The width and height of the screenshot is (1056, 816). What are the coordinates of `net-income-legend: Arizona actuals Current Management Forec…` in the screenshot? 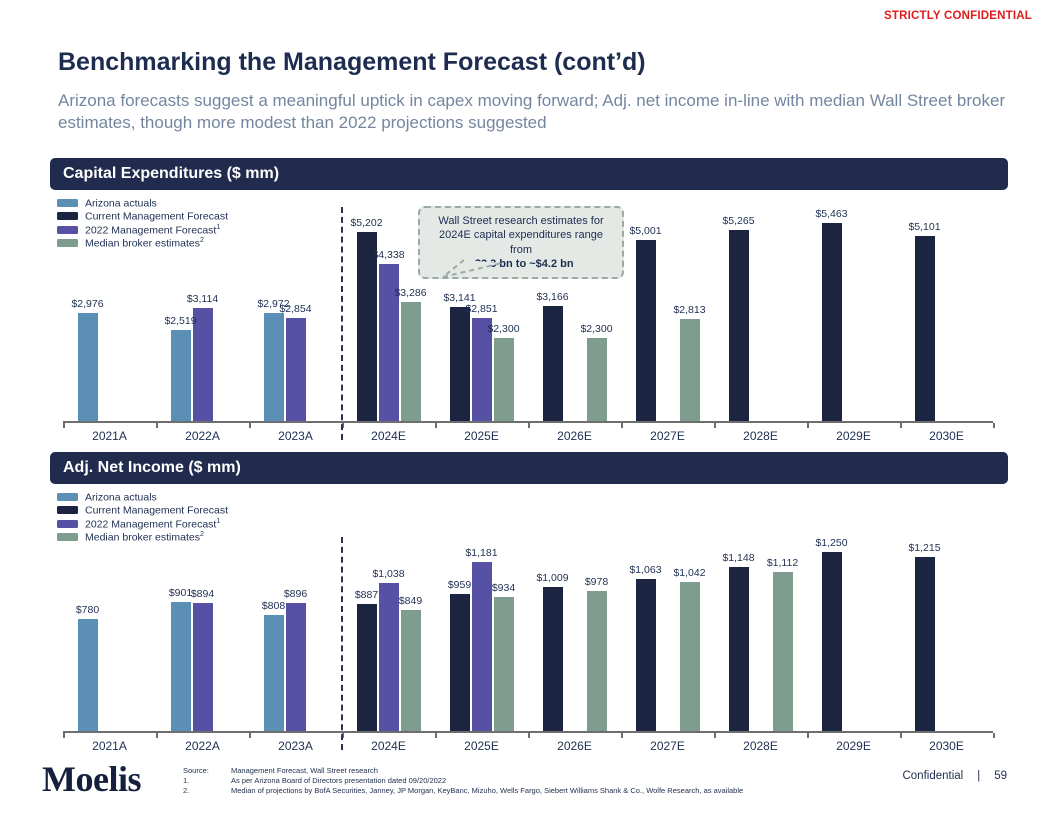 It's located at (172, 517).